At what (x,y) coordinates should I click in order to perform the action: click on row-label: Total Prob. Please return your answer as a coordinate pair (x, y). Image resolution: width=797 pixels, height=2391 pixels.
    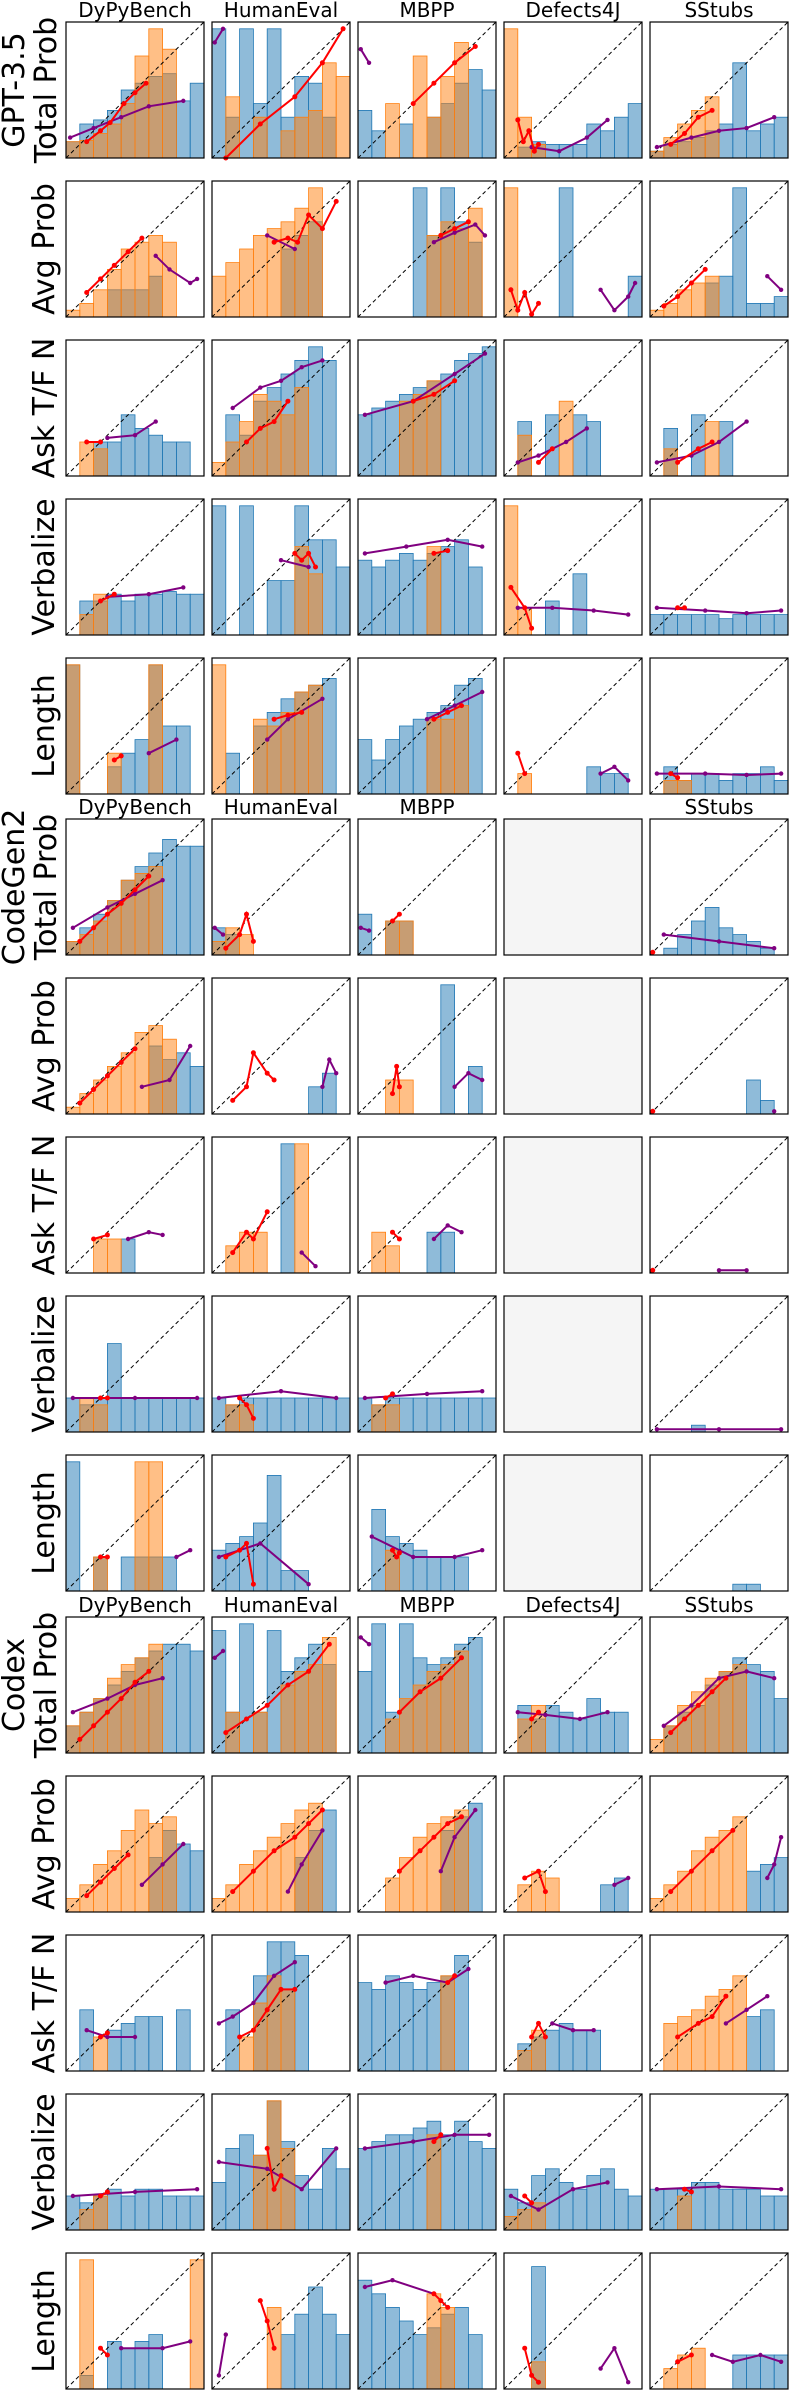
    Looking at the image, I should click on (46, 887).